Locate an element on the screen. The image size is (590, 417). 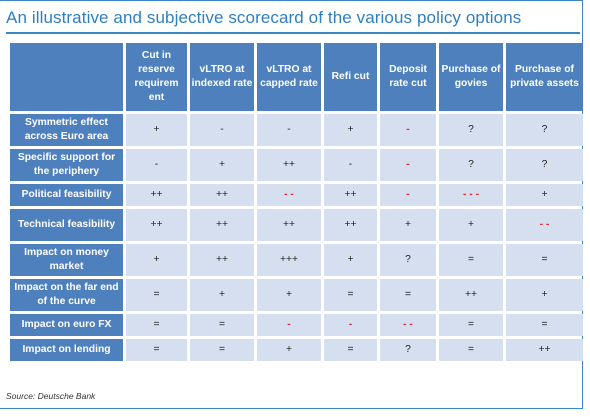
column-header: vLTRO at indexed rate is located at coordinates (222, 77).